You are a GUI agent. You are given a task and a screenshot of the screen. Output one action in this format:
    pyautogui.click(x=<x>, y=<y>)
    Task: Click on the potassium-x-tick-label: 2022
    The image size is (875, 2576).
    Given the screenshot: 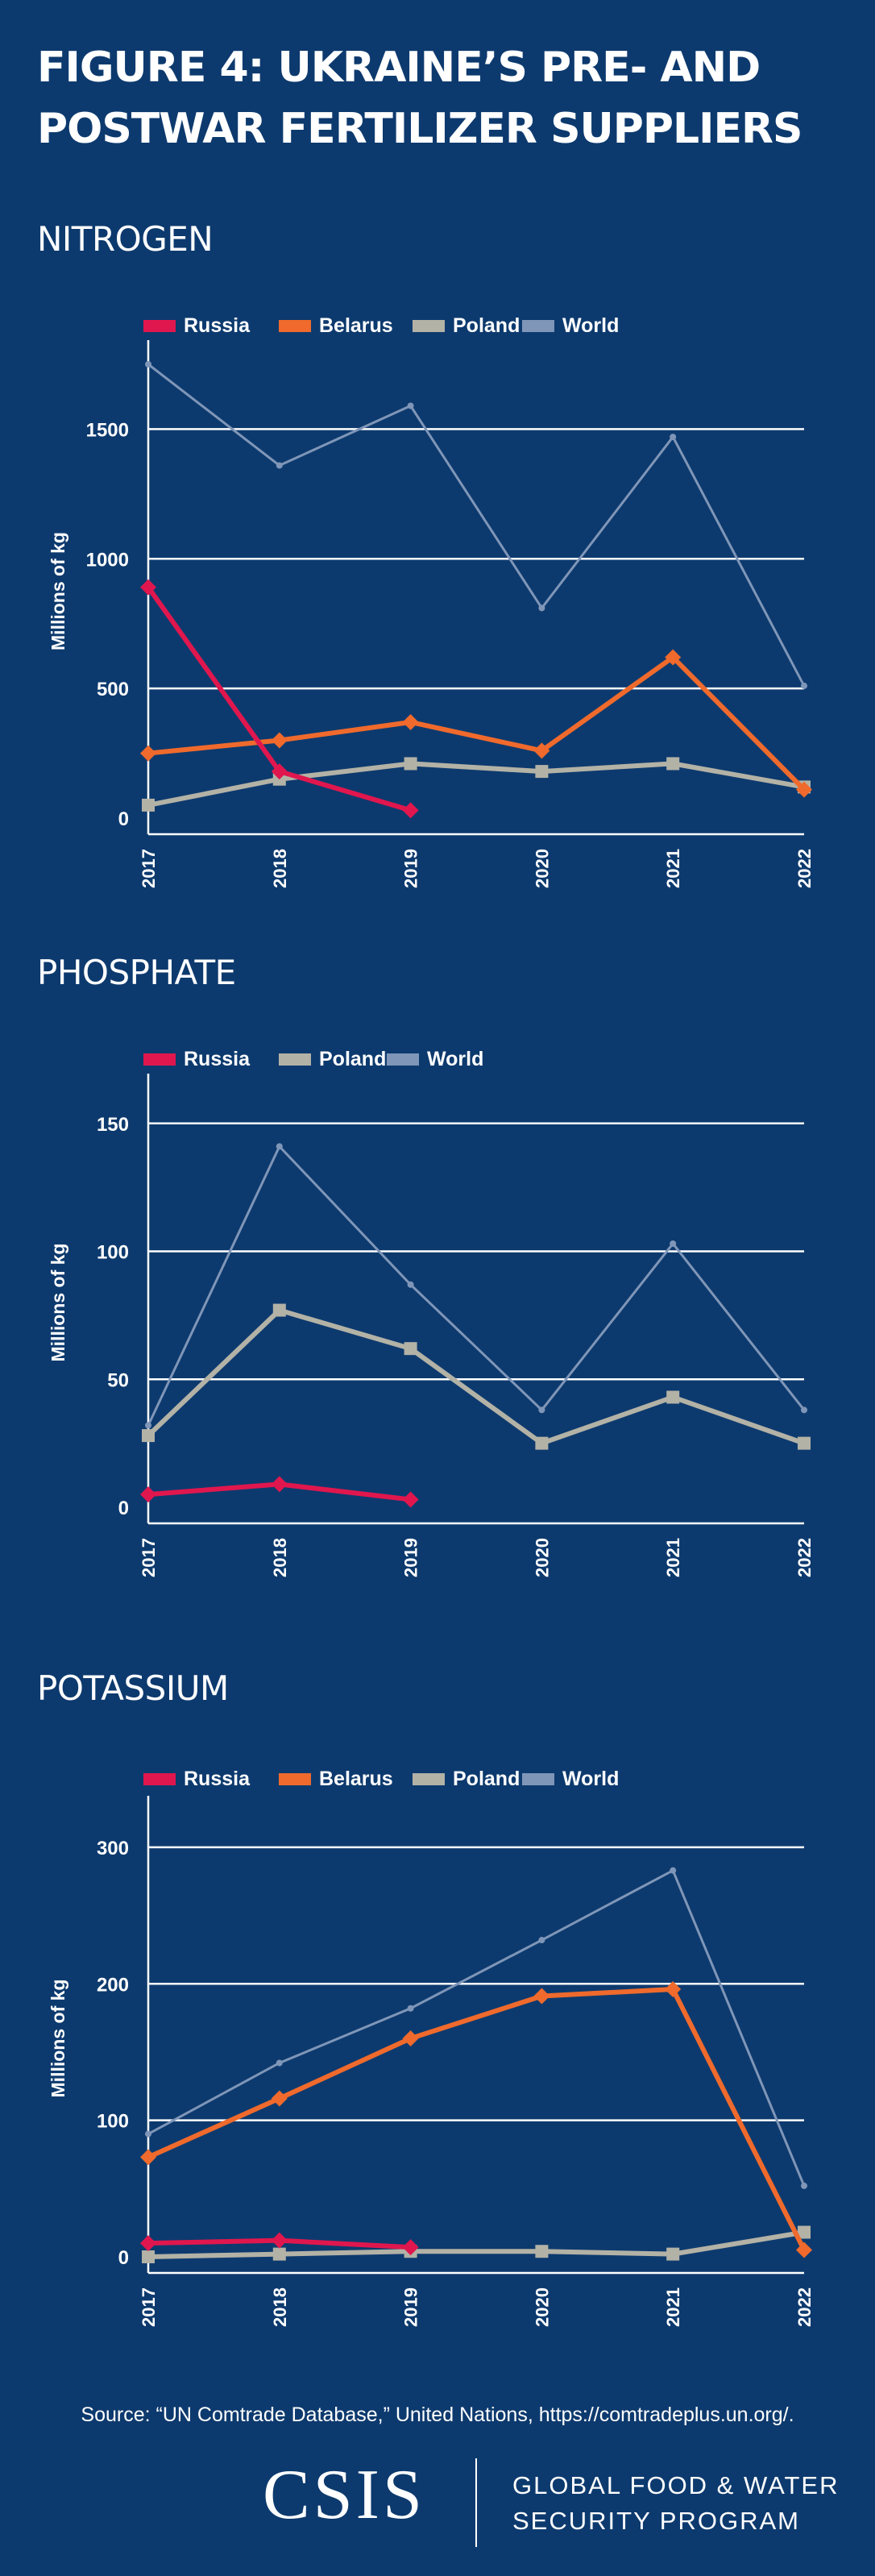 What is the action you would take?
    pyautogui.click(x=804, y=2307)
    